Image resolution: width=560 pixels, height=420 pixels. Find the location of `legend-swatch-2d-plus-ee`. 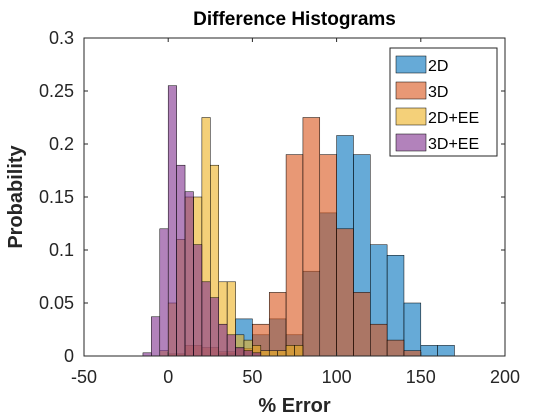

legend-swatch-2d-plus-ee is located at coordinates (411, 116).